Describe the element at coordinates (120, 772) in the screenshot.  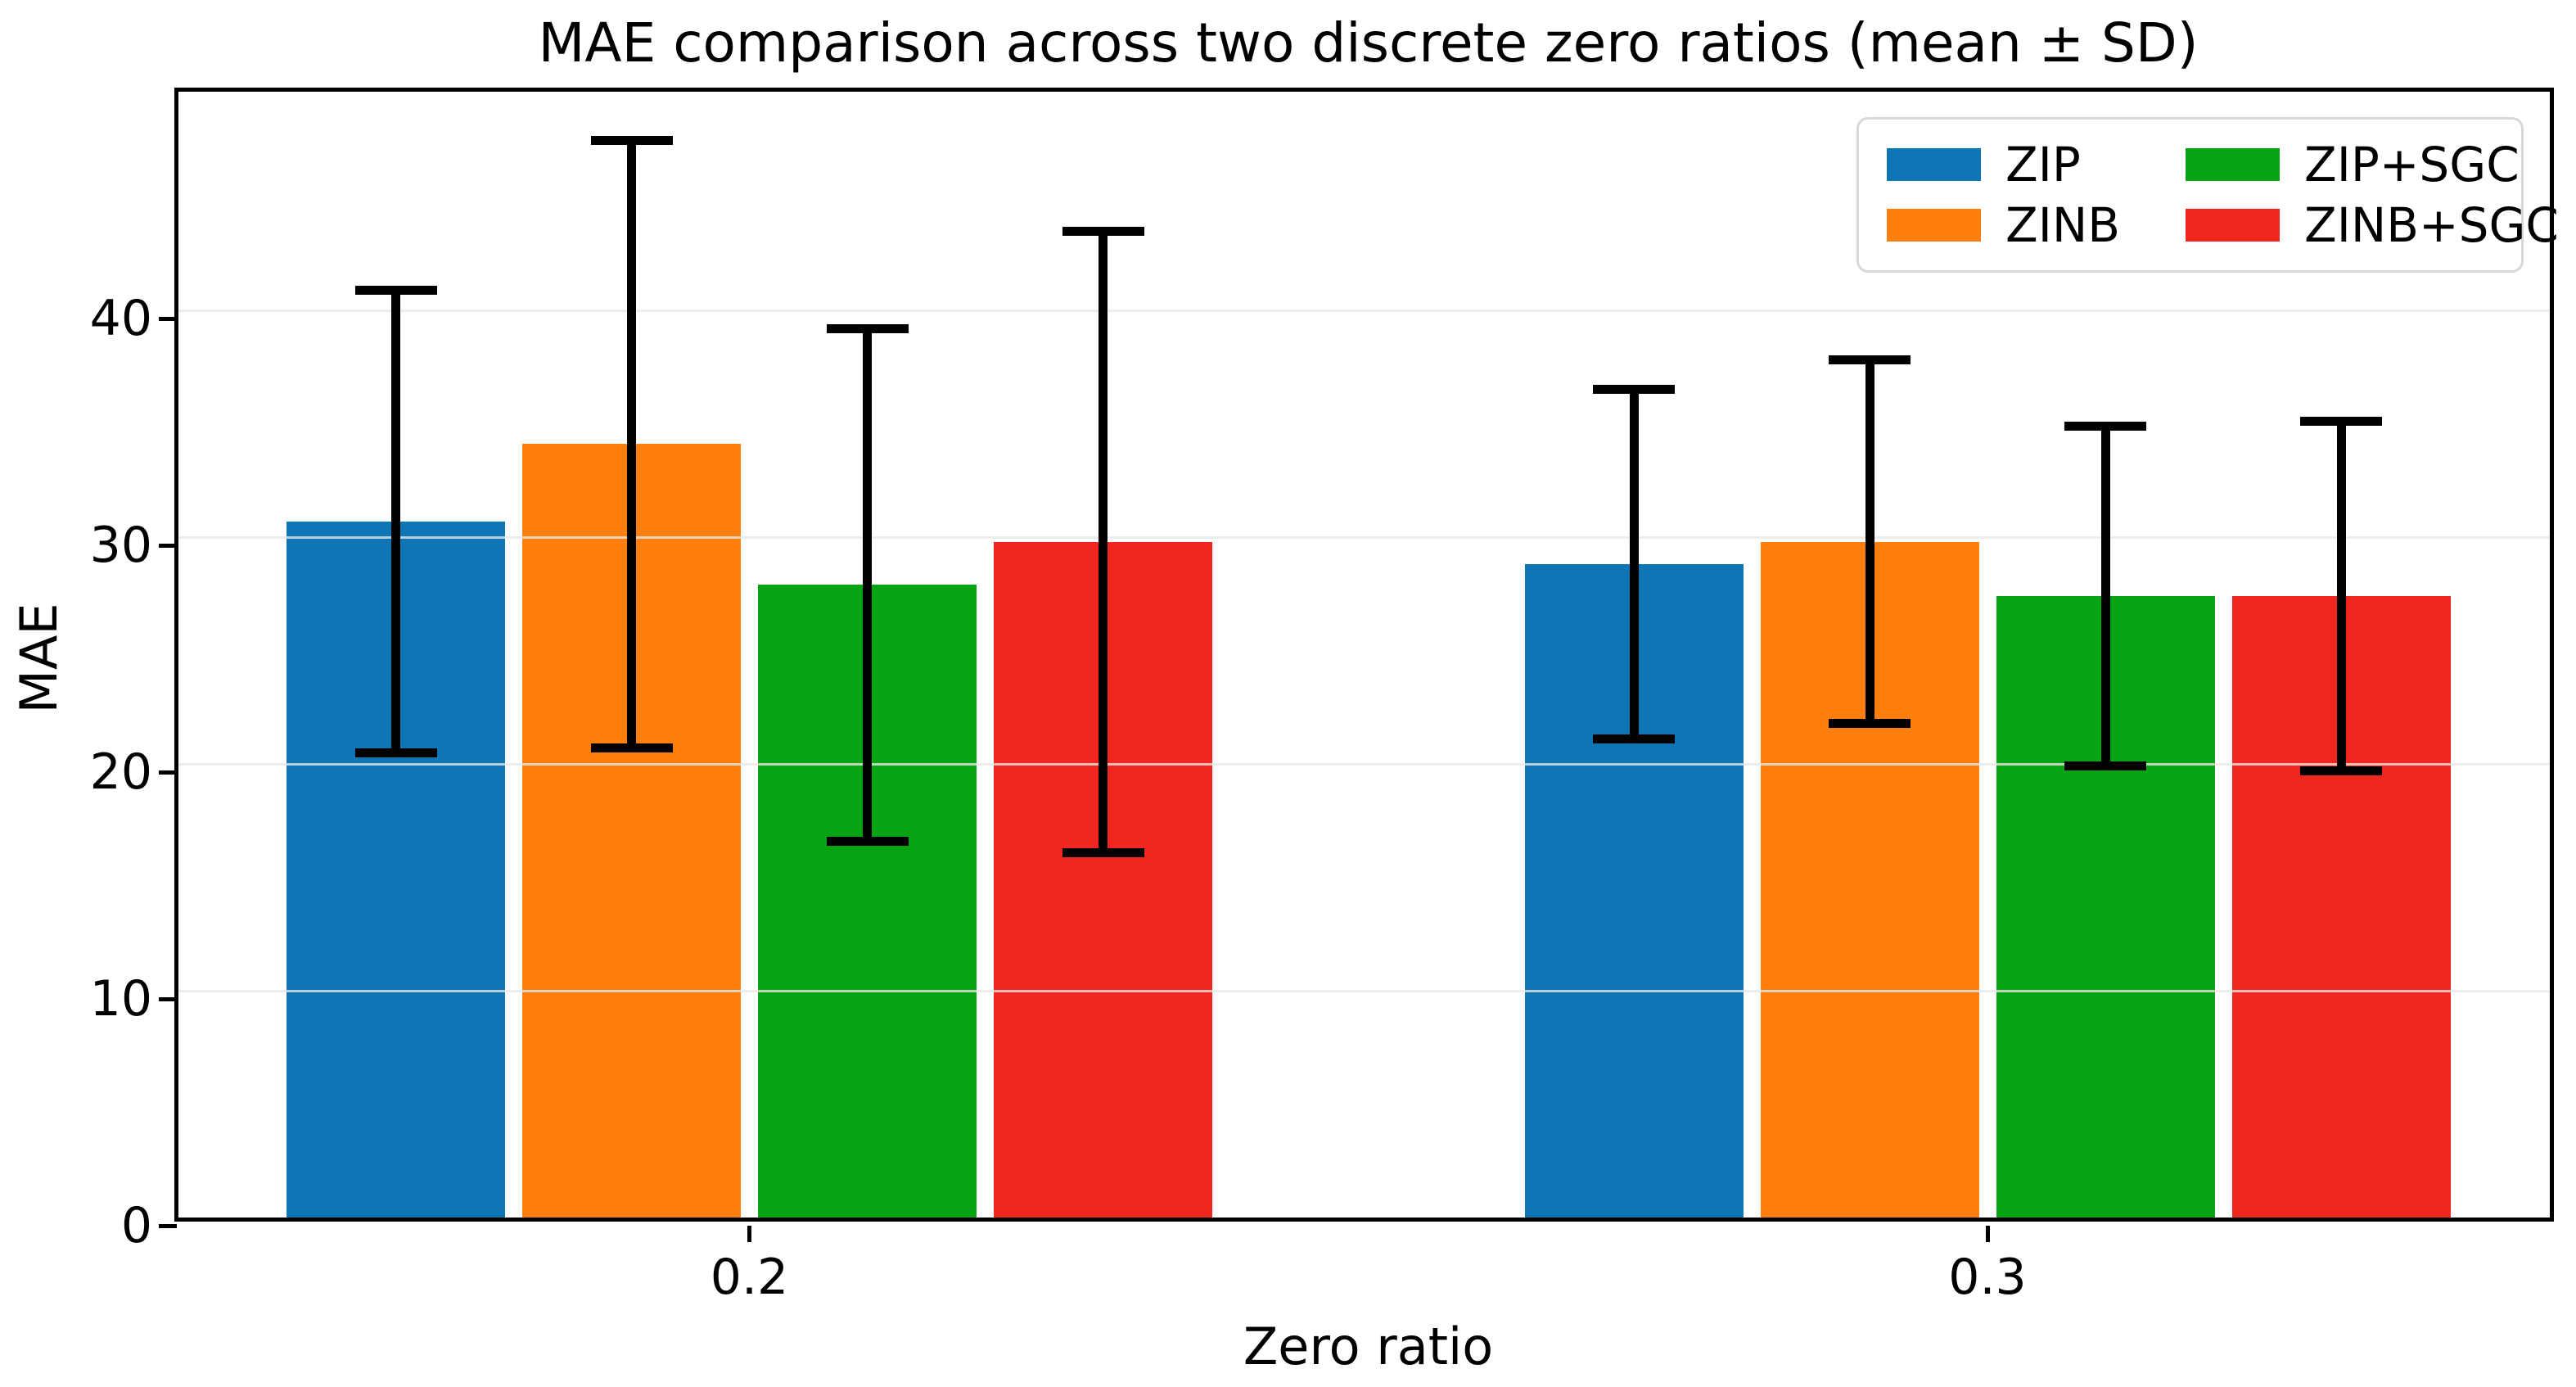
I see `y-tick-label-20: 20` at that location.